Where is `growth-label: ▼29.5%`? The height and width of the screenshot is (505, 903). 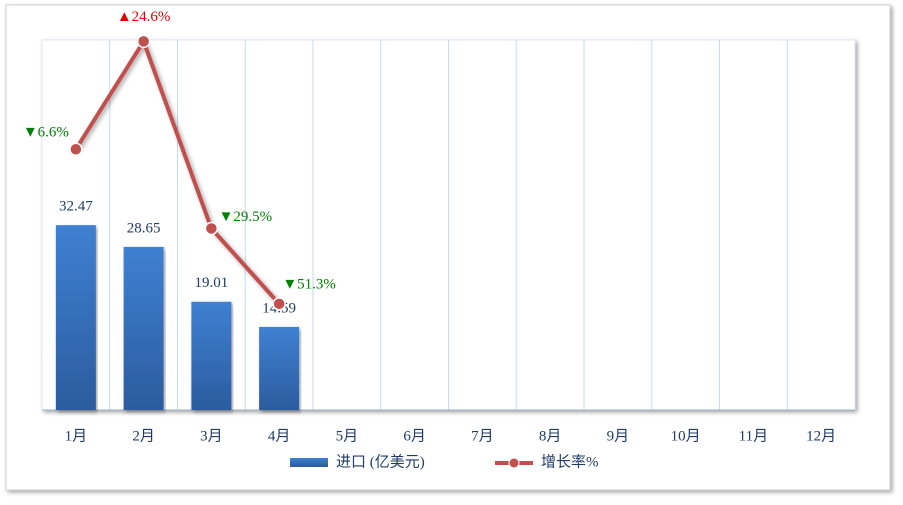 growth-label: ▼29.5% is located at coordinates (246, 217).